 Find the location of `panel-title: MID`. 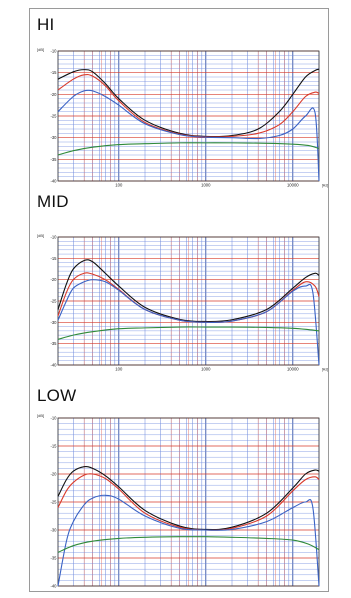

panel-title: MID is located at coordinates (53, 201).